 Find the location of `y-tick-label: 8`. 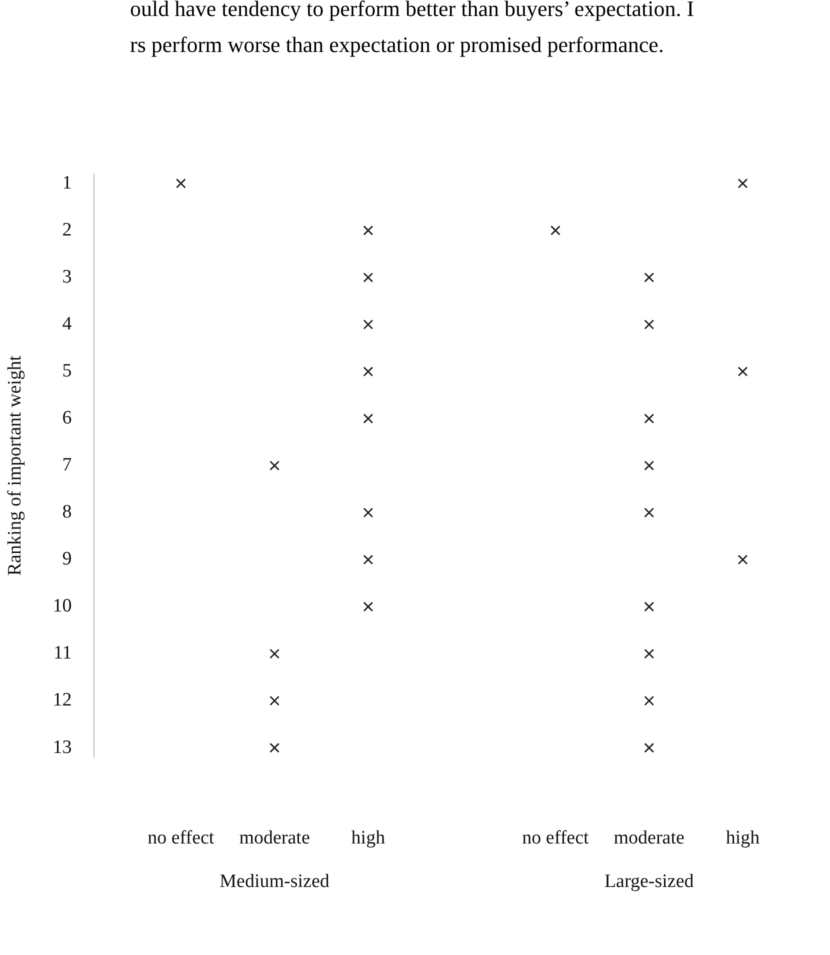

y-tick-label: 8 is located at coordinates (67, 512).